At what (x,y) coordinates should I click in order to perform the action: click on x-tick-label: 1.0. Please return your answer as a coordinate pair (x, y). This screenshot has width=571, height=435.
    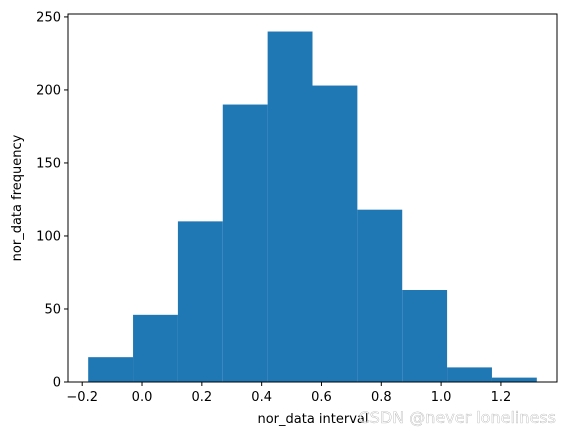
    Looking at the image, I should click on (441, 397).